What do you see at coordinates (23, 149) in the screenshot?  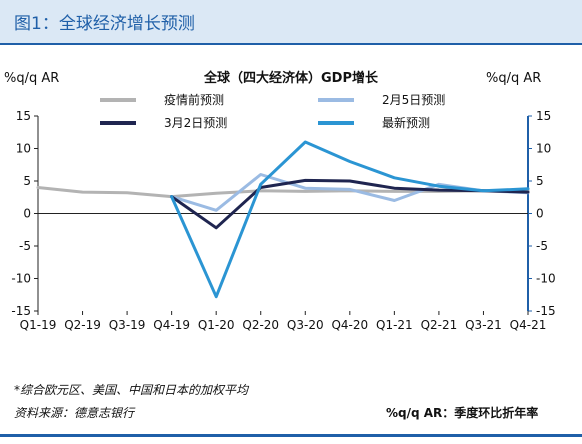 I see `y-tick-label-left: 10` at bounding box center [23, 149].